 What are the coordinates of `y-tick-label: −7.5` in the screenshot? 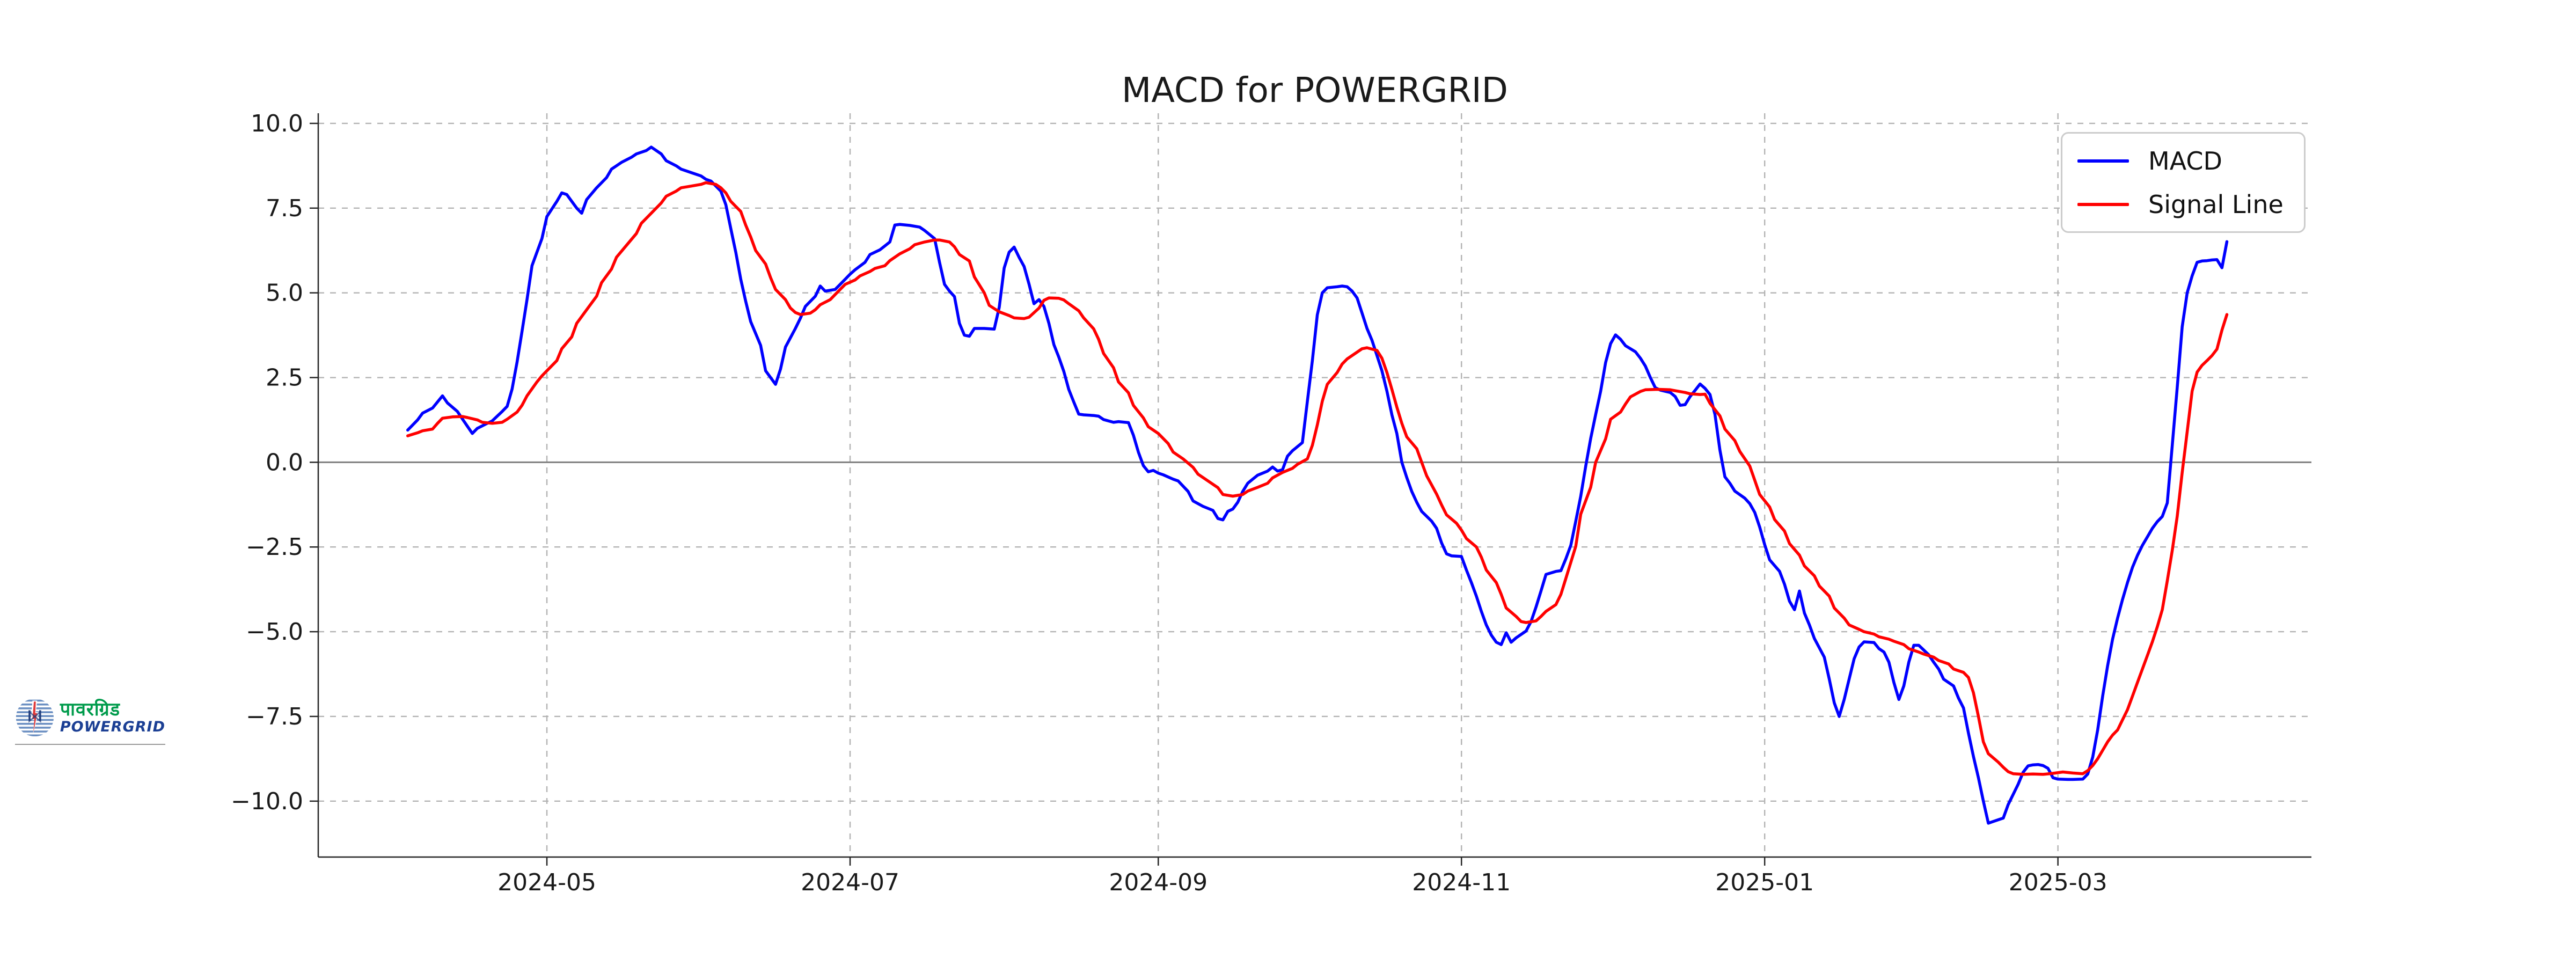 It's located at (274, 716).